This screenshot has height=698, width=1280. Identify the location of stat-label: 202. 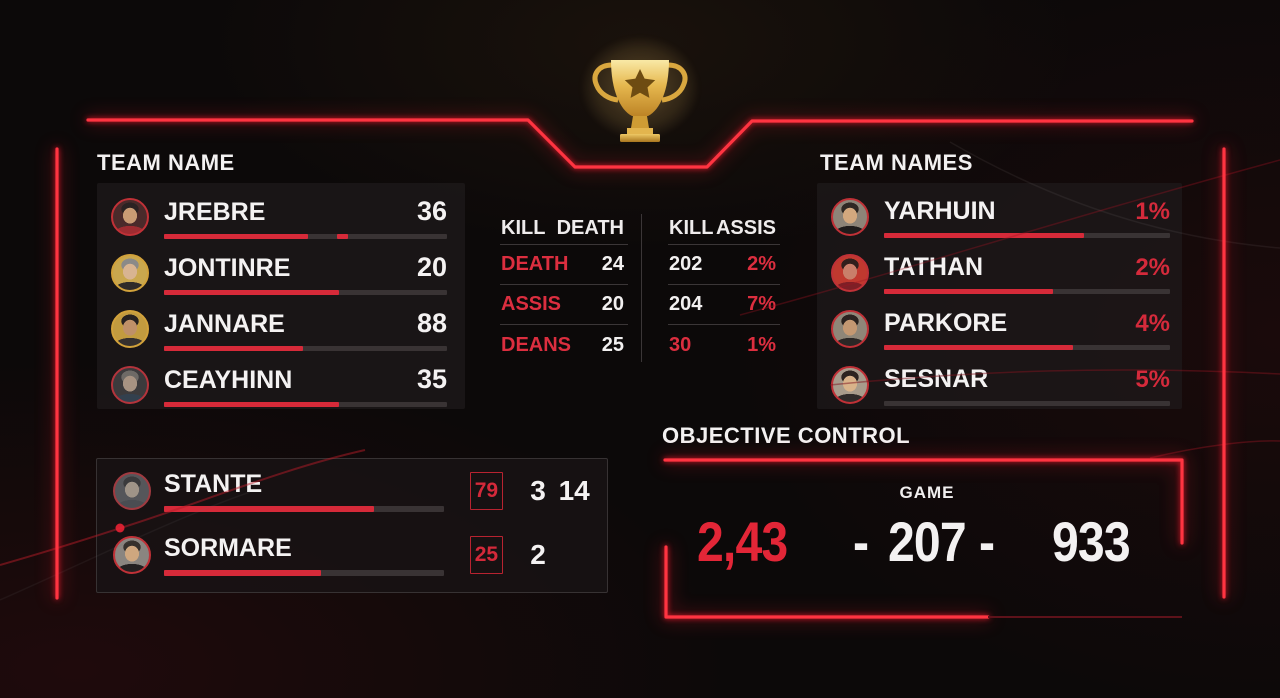
(686, 264).